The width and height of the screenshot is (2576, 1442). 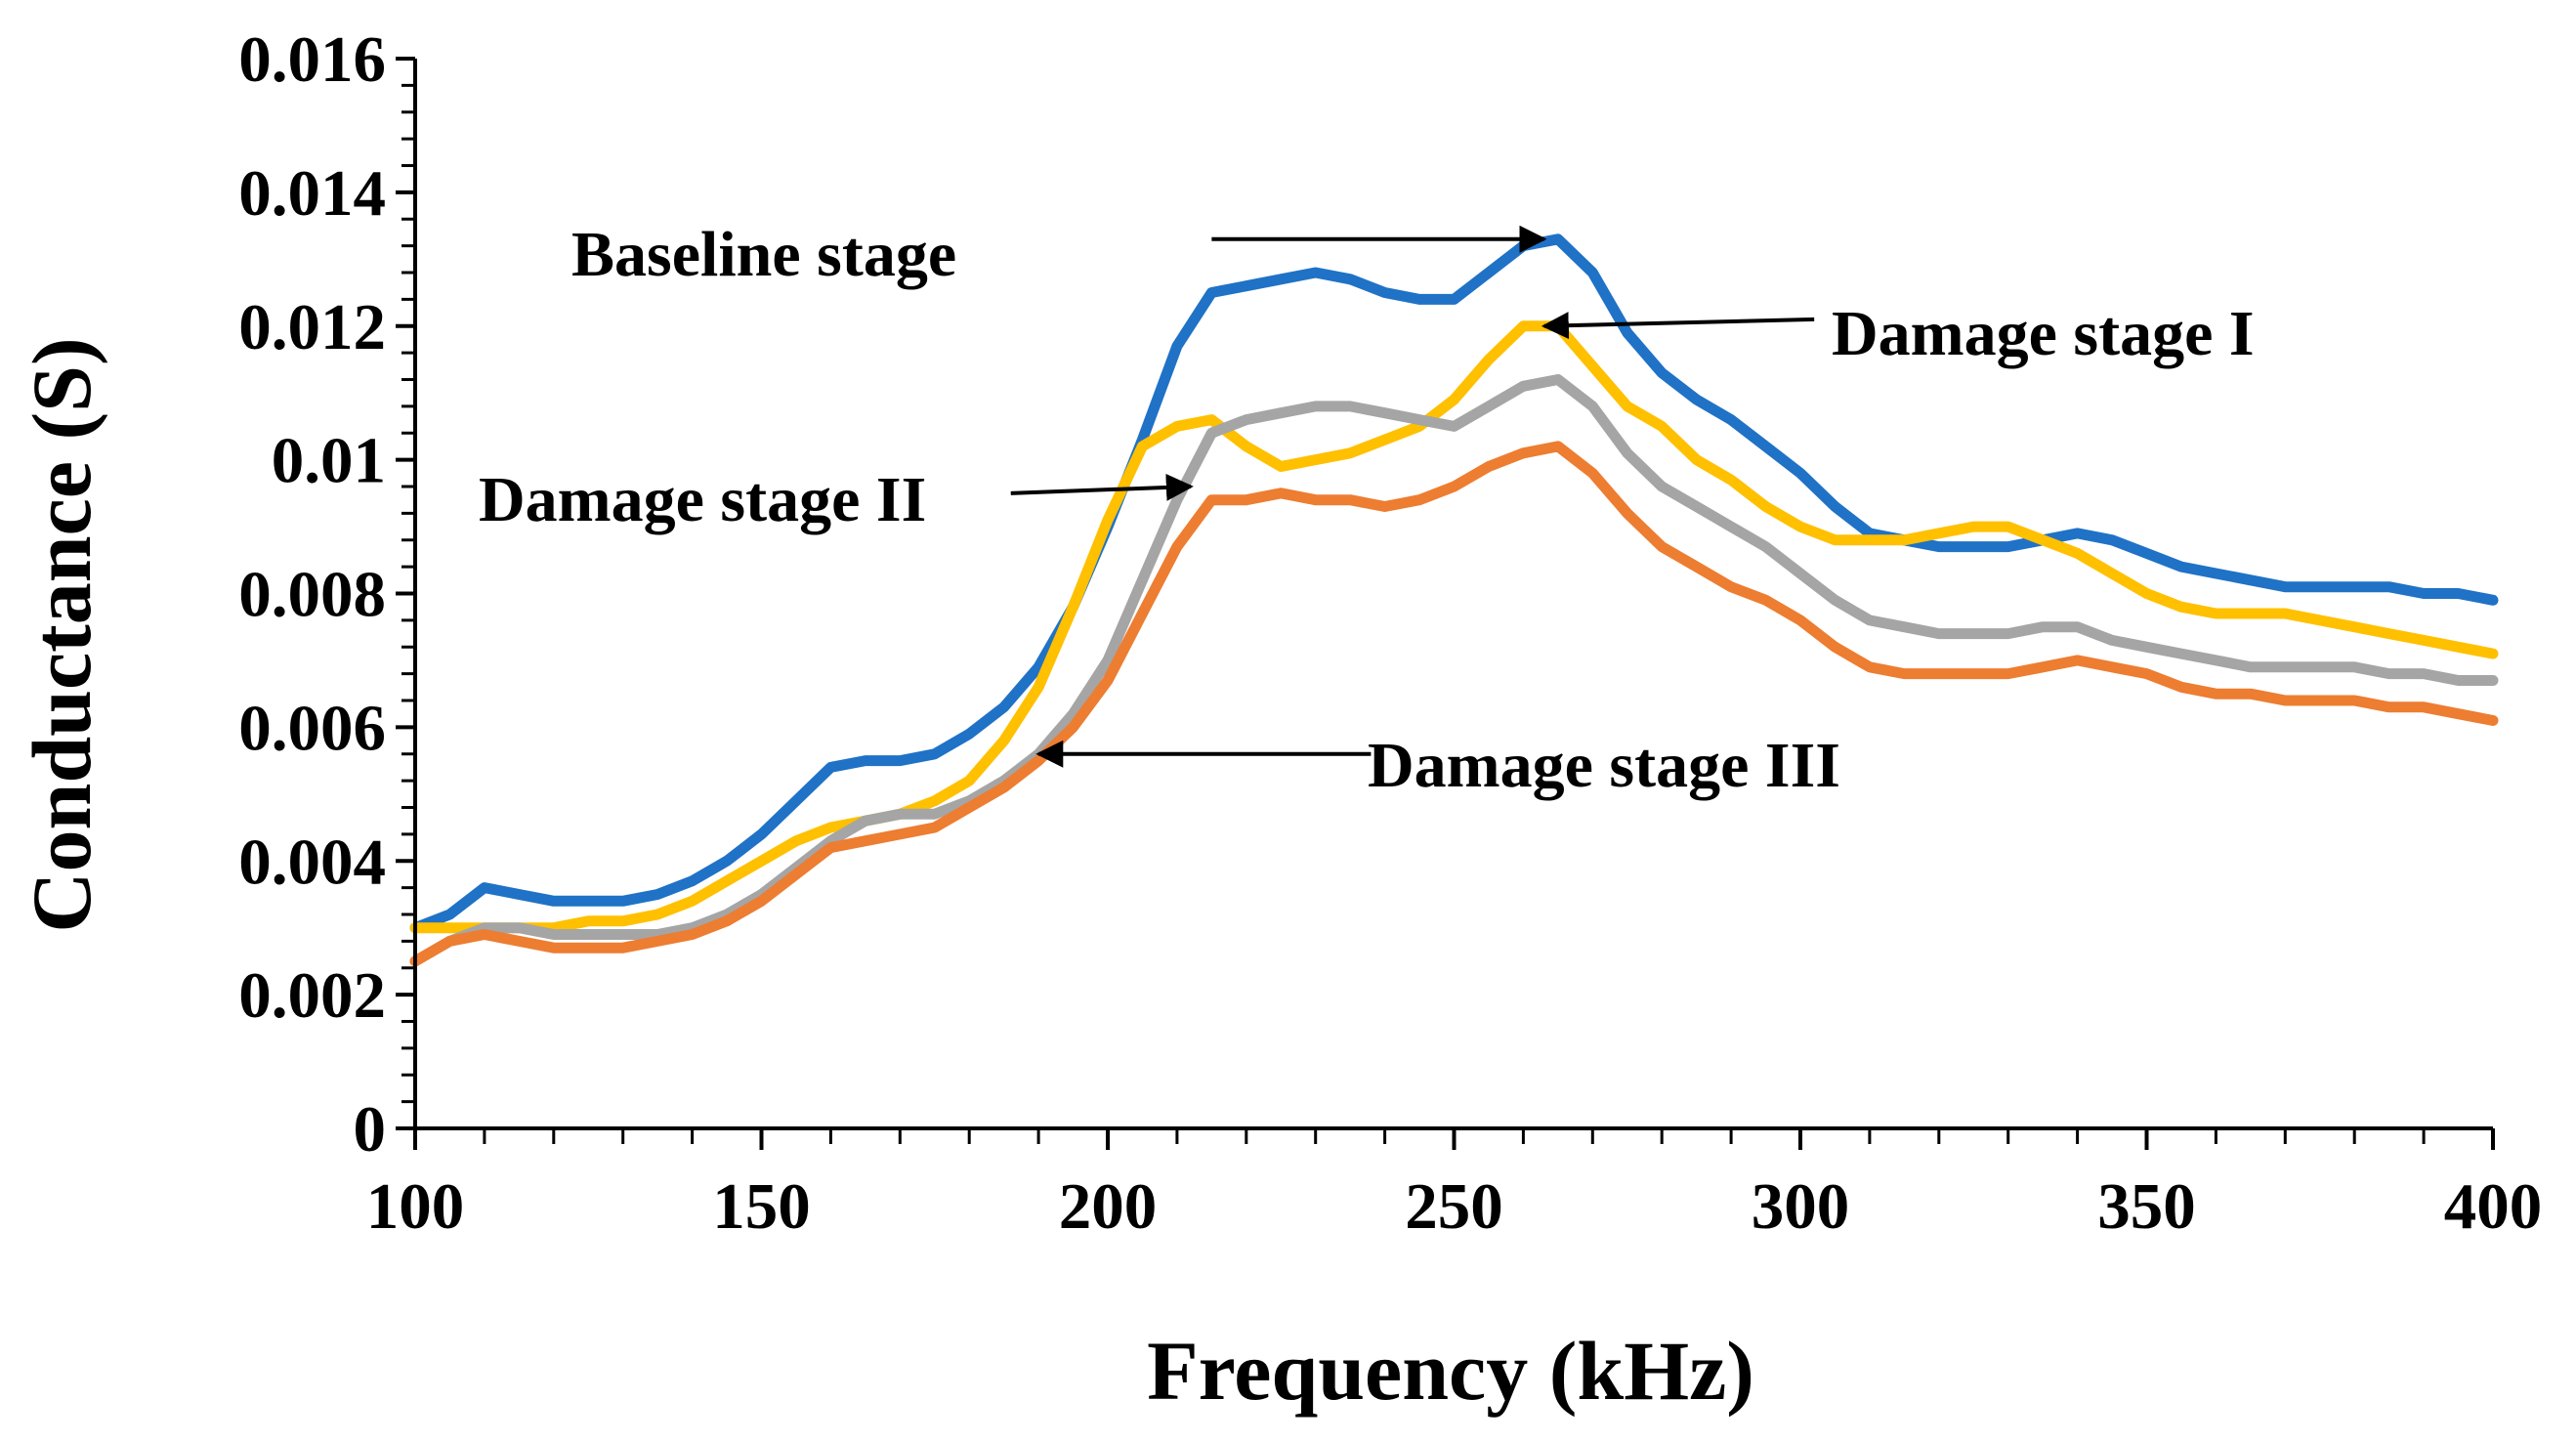 I want to click on y-tick-label: 0.016, so click(x=312, y=59).